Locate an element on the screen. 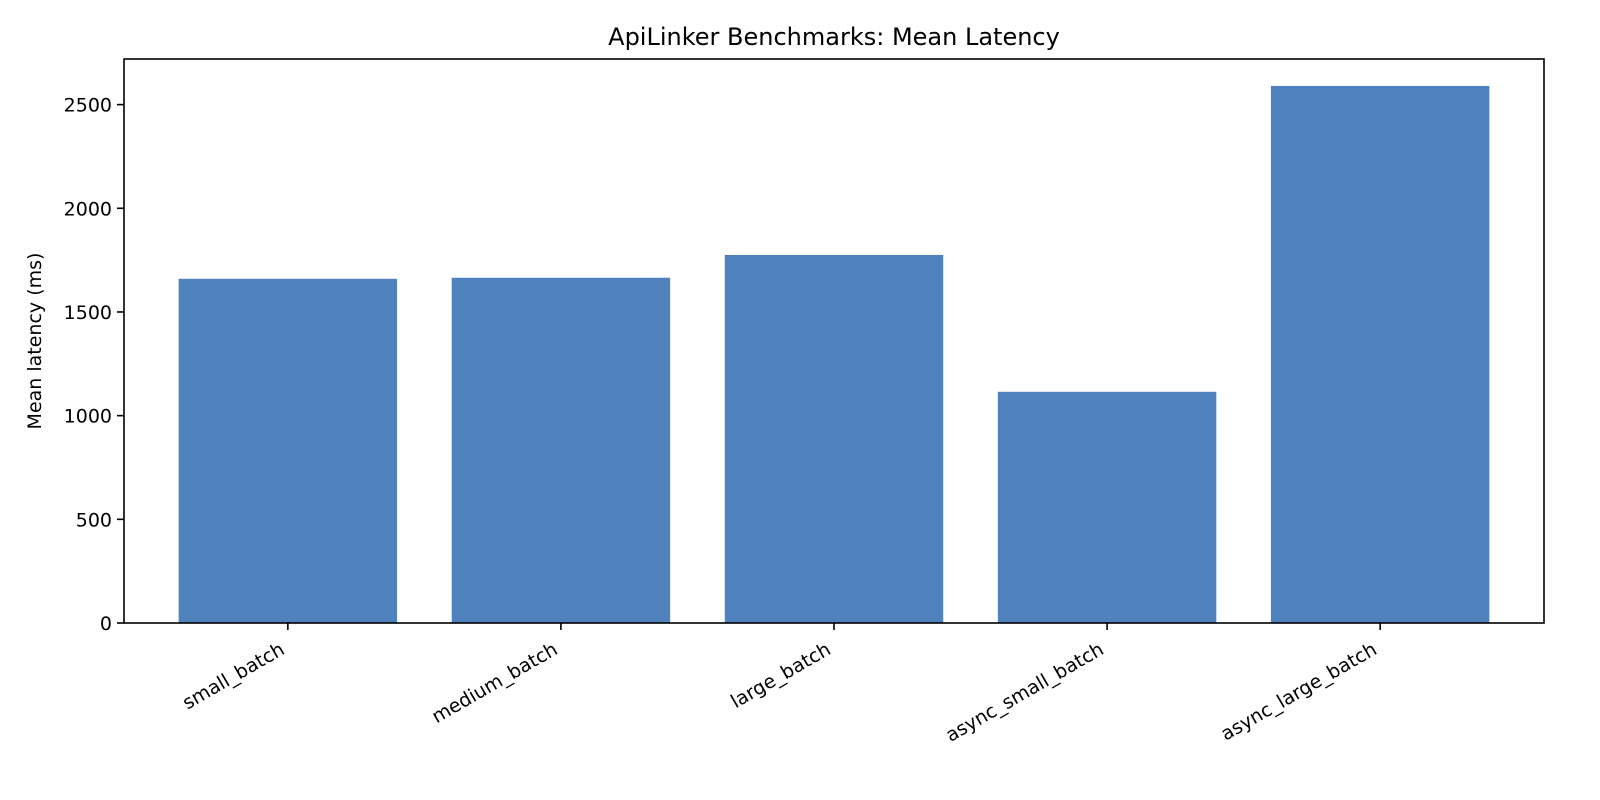  y-tick-label: 1000 is located at coordinates (88, 417).